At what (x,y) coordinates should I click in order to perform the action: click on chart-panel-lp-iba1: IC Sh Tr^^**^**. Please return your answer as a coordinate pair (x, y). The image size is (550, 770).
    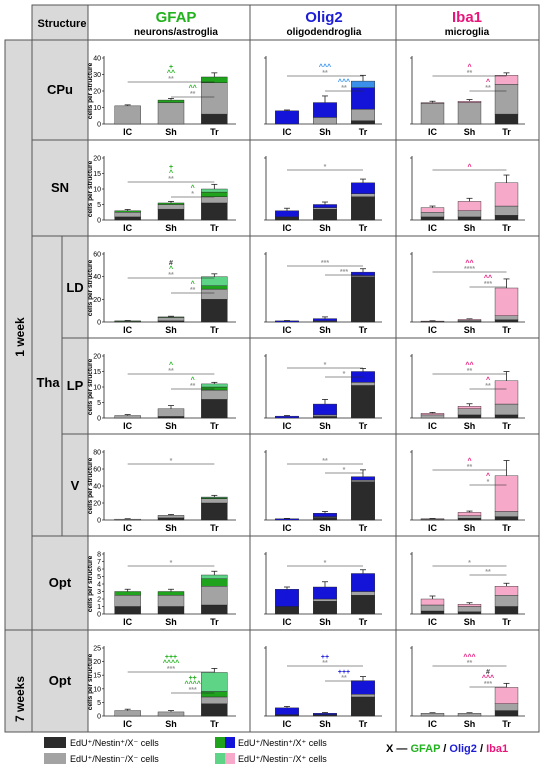
    Looking at the image, I should click on (467, 392).